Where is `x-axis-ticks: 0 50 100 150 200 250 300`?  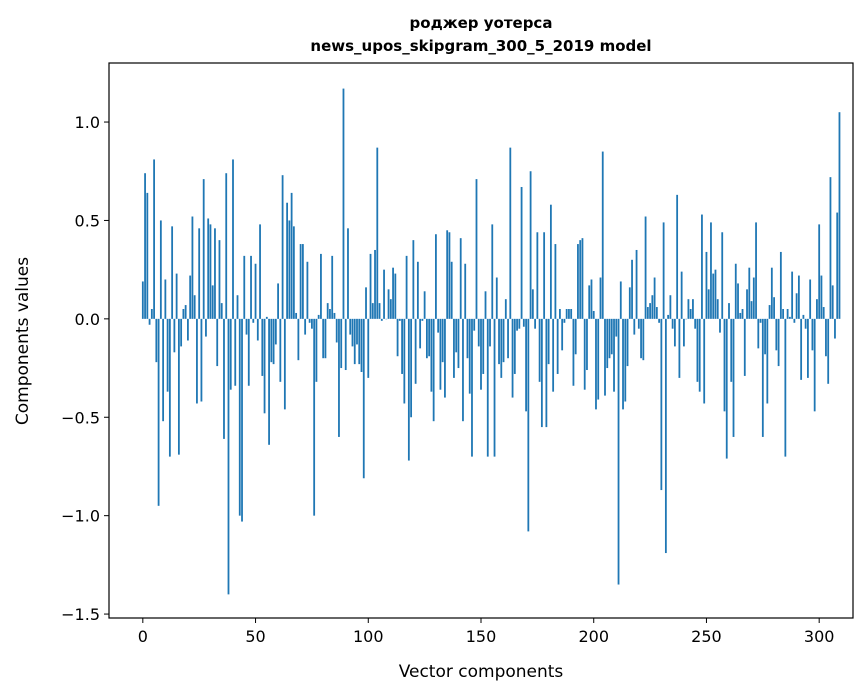
x-axis-ticks: 0 50 100 150 200 250 300 is located at coordinates (486, 632).